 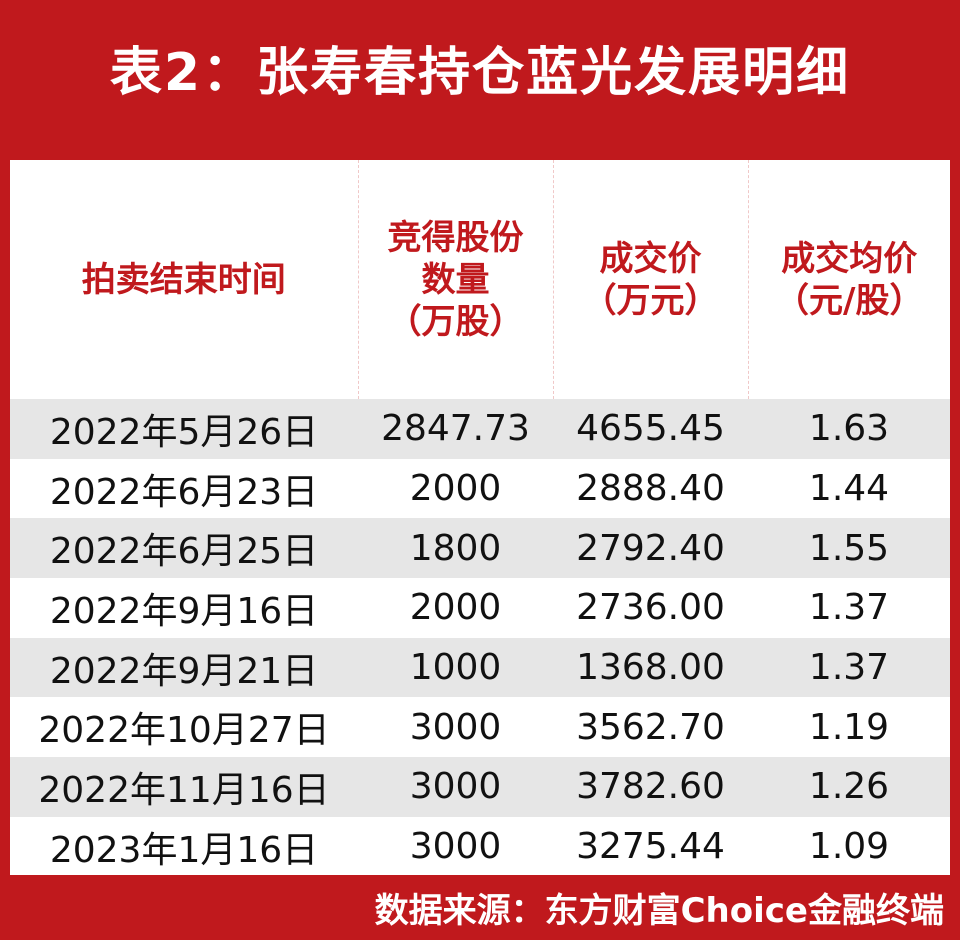 What do you see at coordinates (849, 489) in the screenshot?
I see `table-cell: 1.44` at bounding box center [849, 489].